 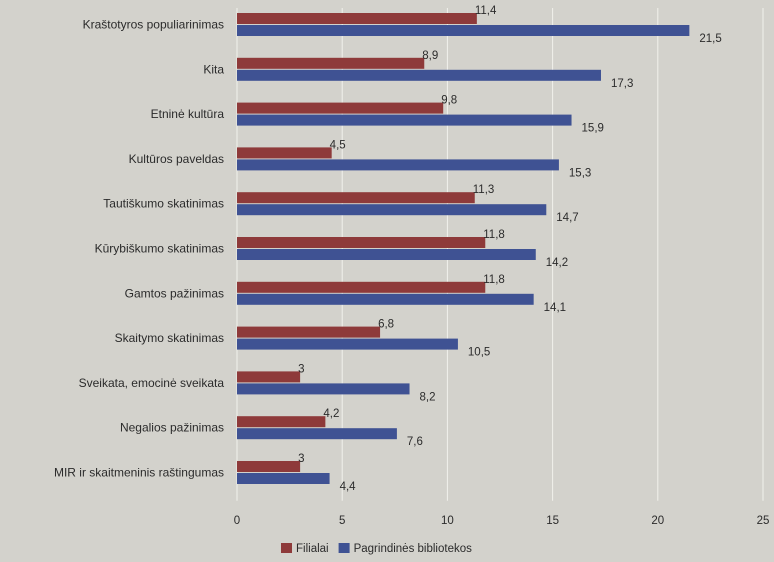 I want to click on legend-label: Pagrindinės bibliotekos, so click(x=413, y=549).